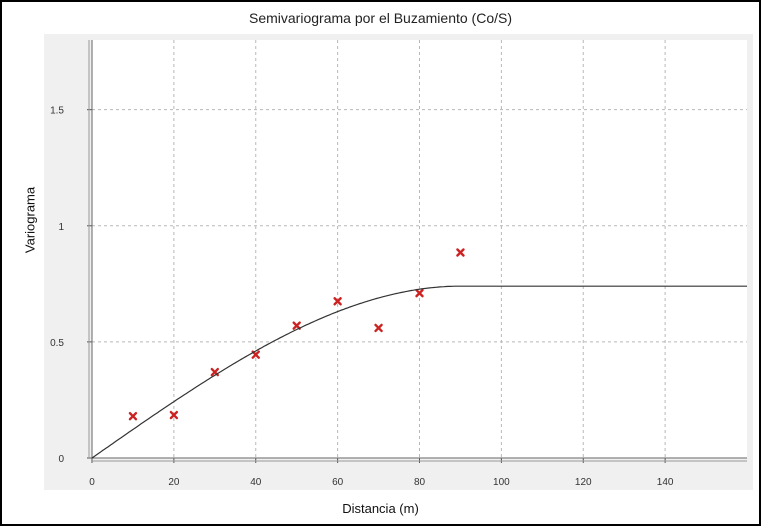 This screenshot has width=761, height=526. I want to click on x-tick-label: 0, so click(92, 482).